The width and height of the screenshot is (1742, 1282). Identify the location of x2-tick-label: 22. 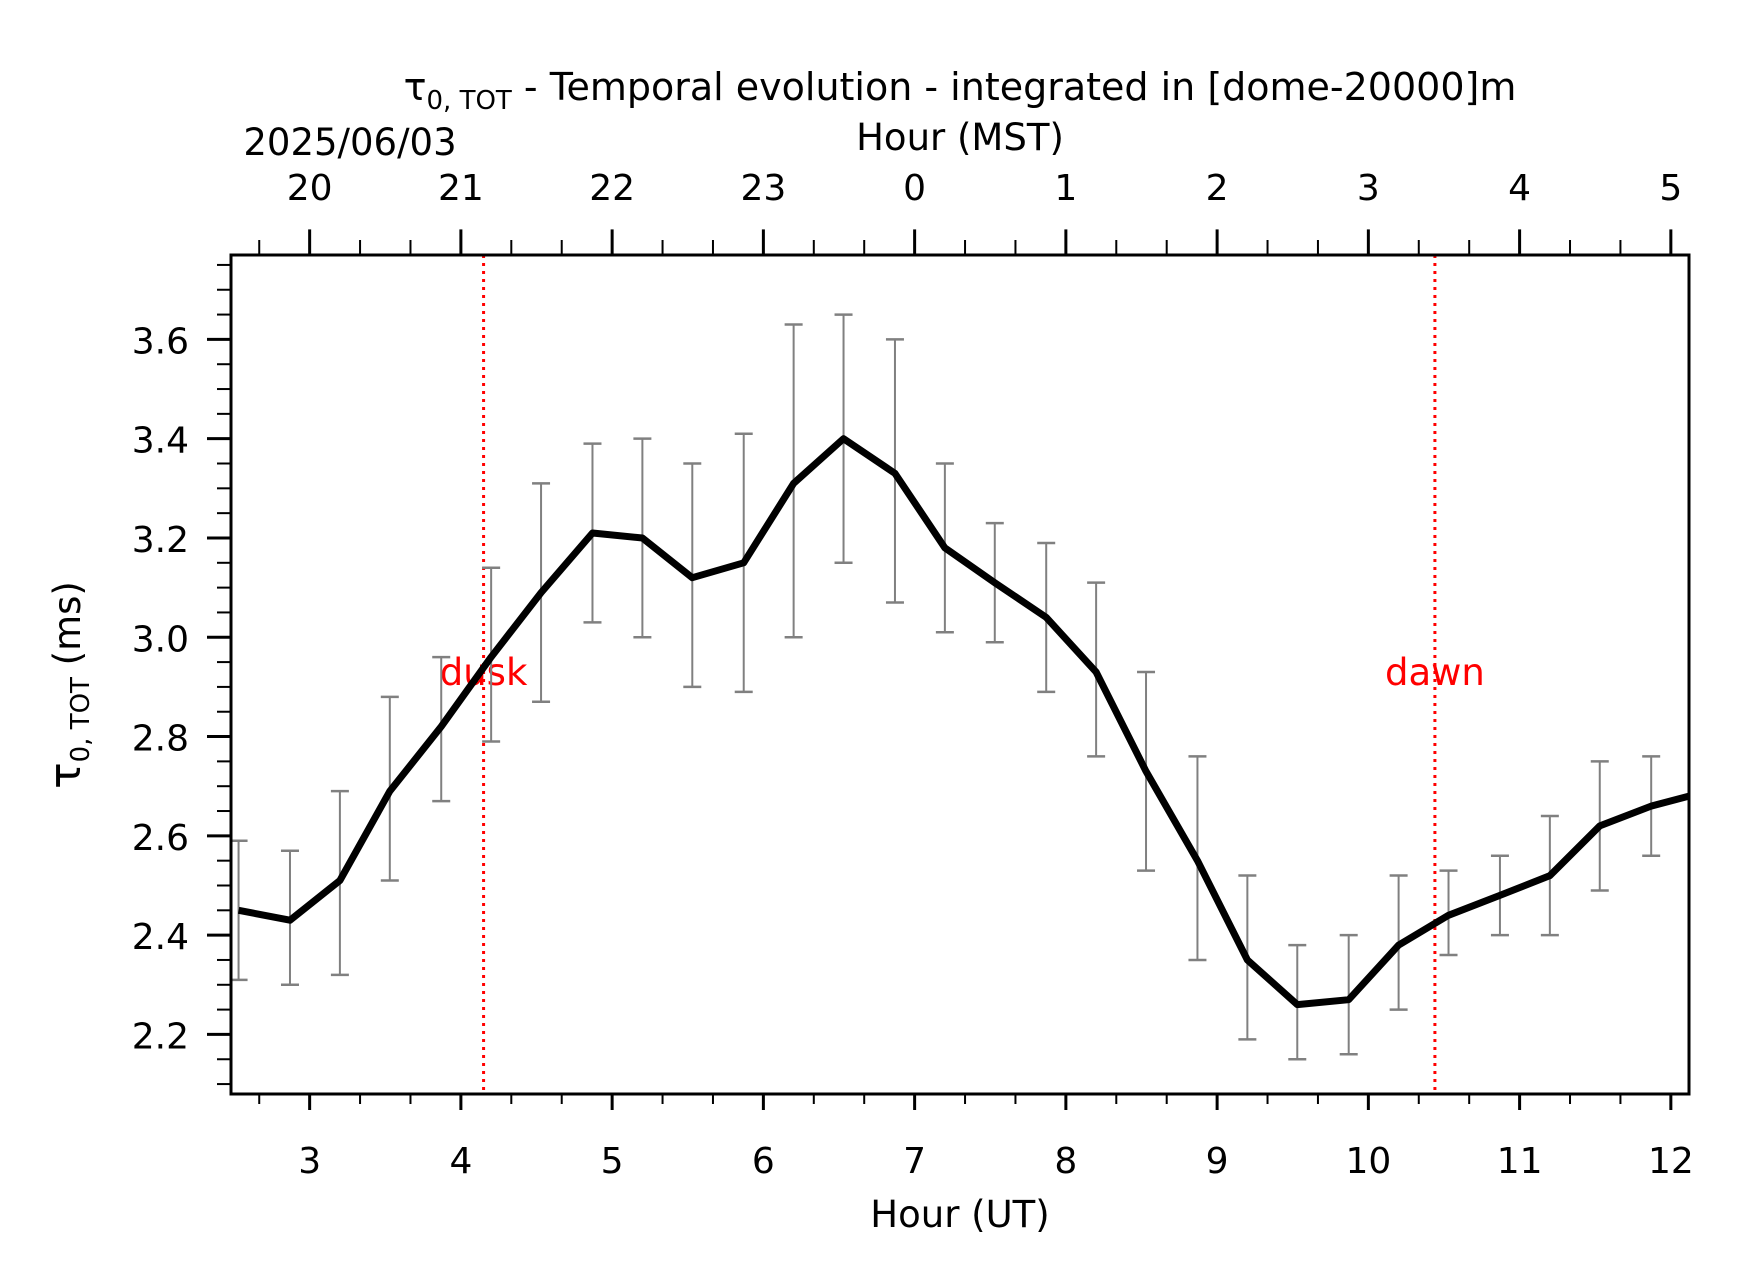
(612, 188).